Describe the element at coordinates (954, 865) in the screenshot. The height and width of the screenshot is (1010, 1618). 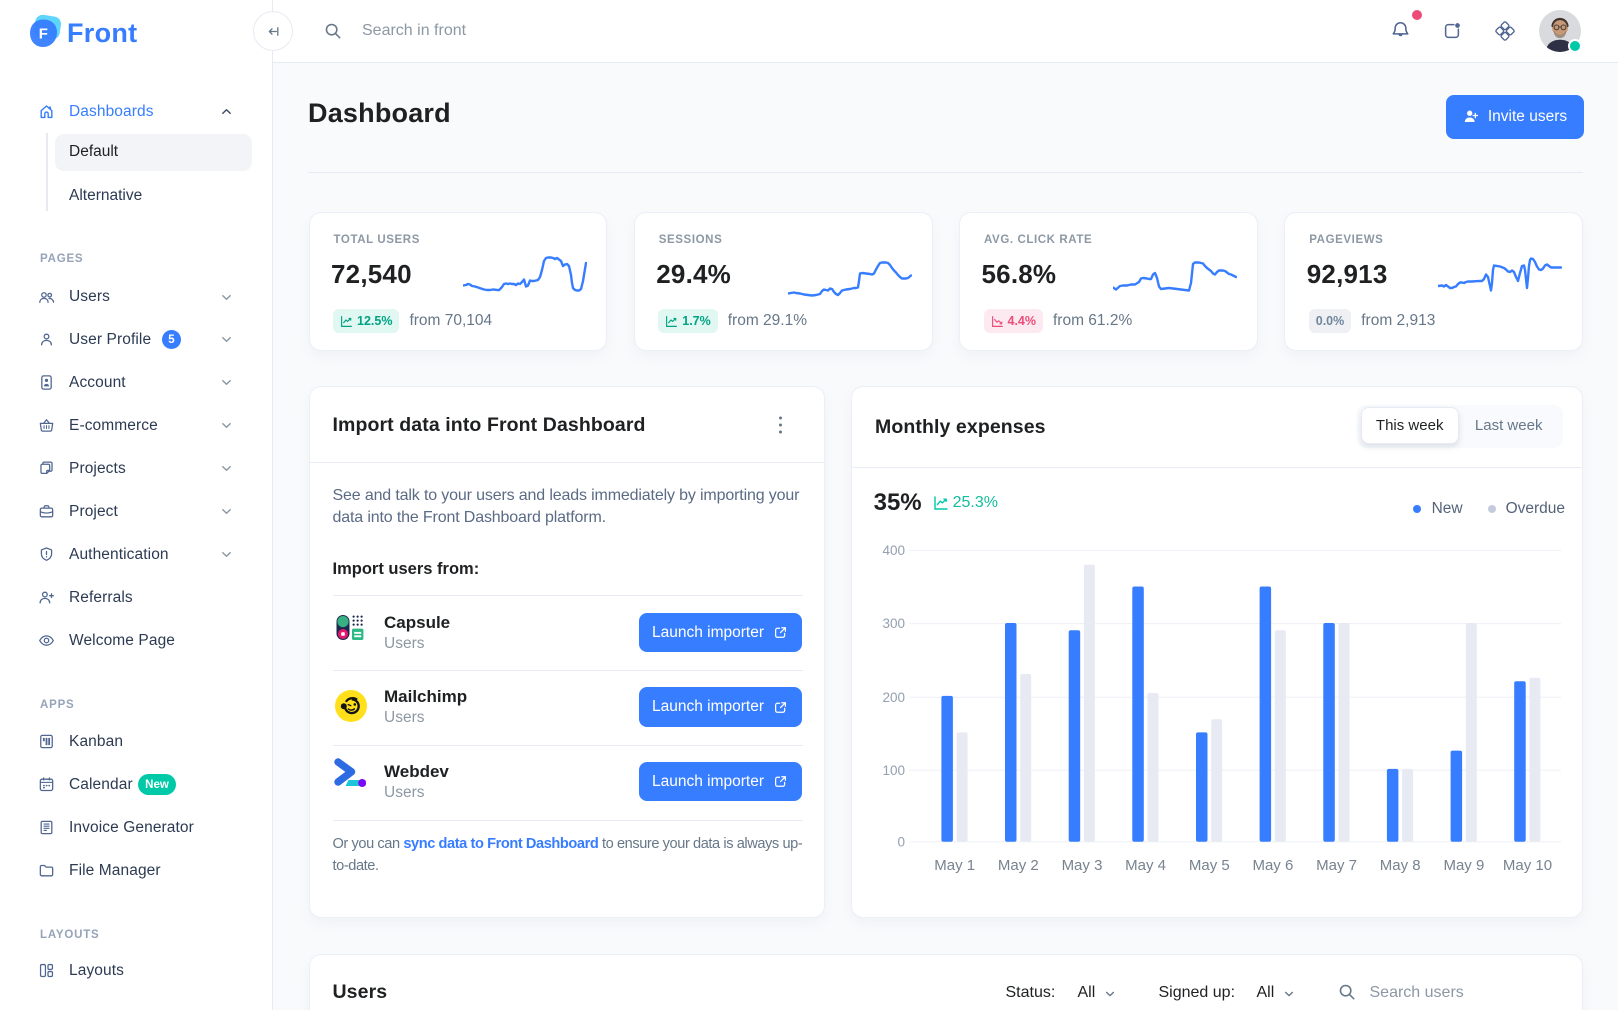
I see `svg-text: May 1` at that location.